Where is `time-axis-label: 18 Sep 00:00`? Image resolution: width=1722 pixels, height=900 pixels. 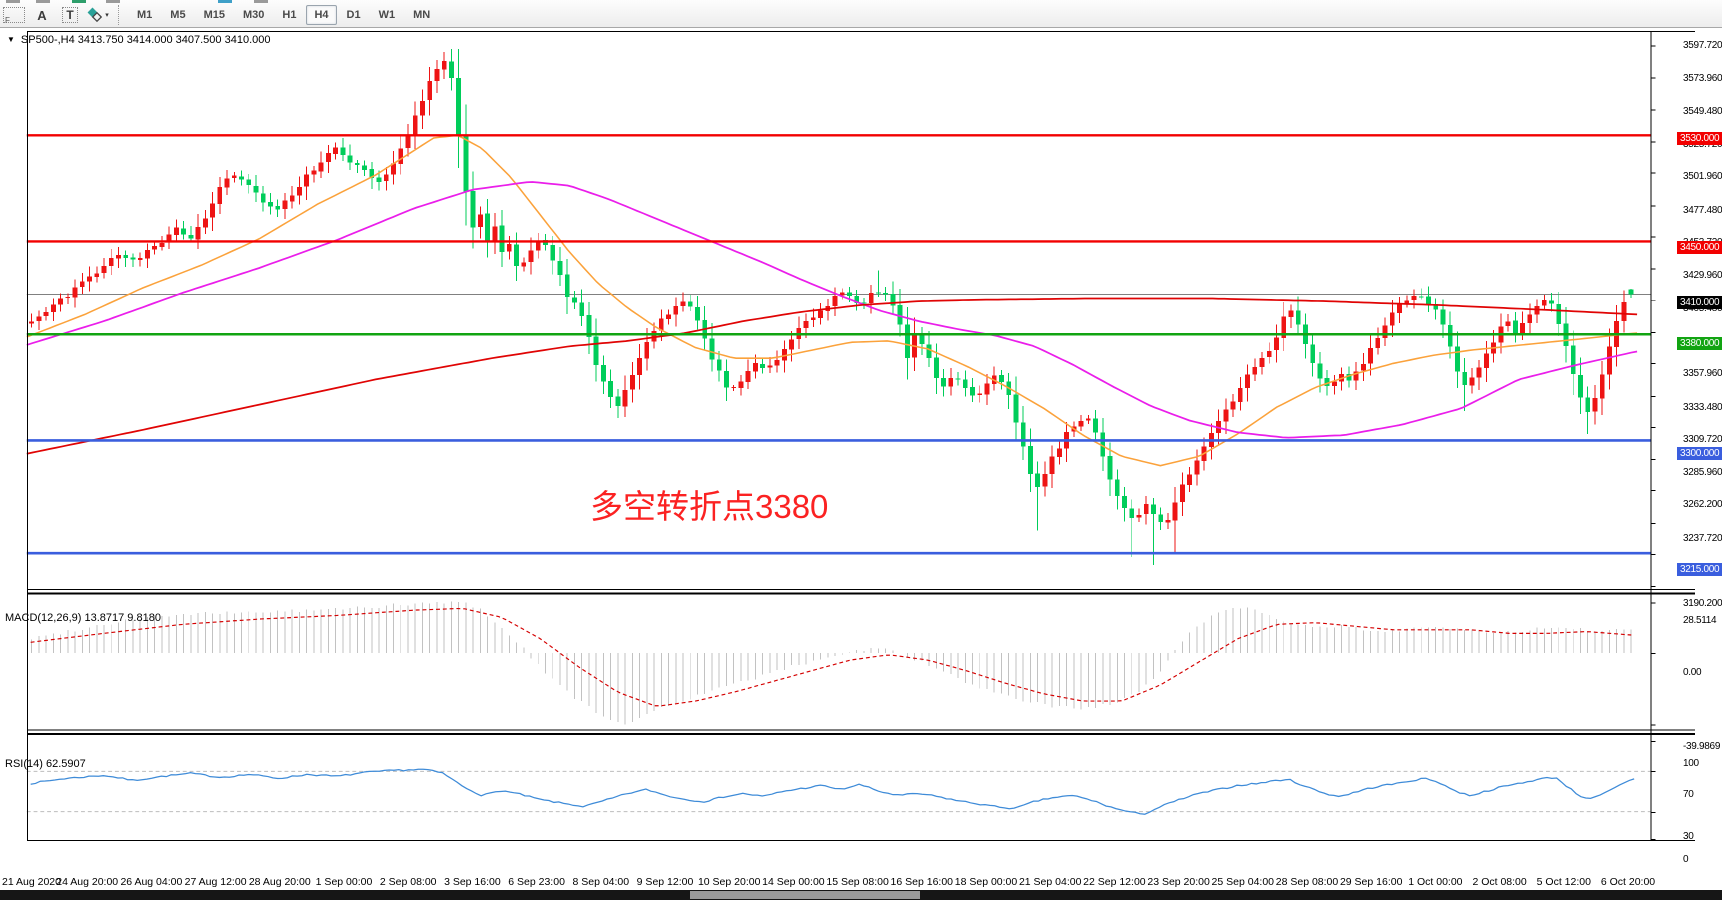
time-axis-label: 18 Sep 00:00 is located at coordinates (986, 882).